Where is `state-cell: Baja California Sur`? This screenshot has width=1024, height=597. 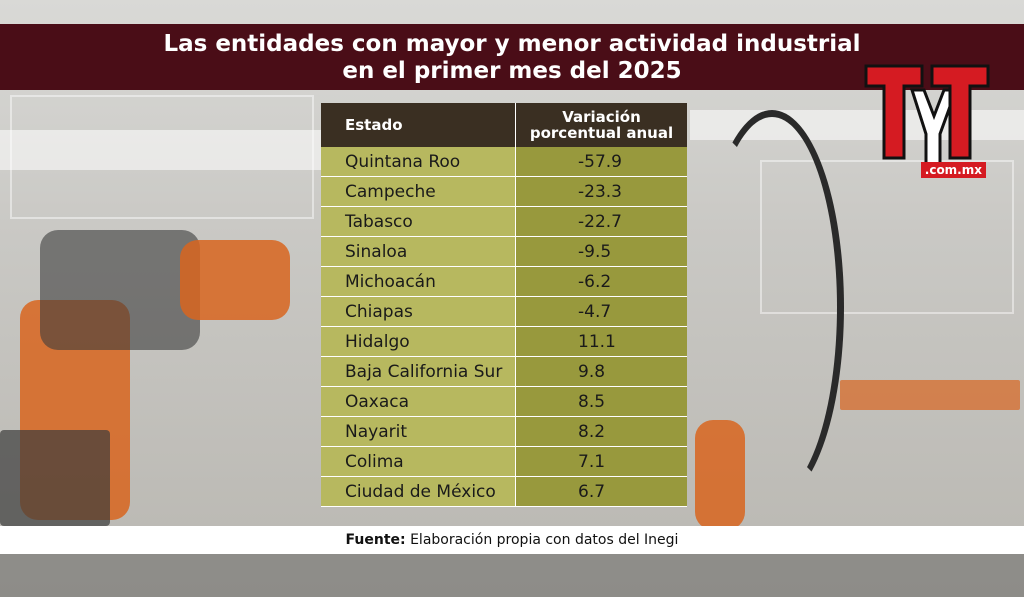 state-cell: Baja California Sur is located at coordinates (418, 371).